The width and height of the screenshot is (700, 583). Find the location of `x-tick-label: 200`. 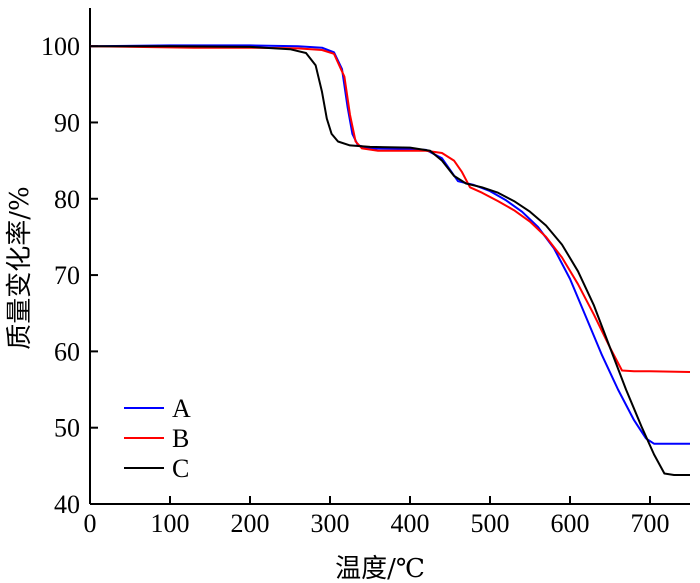

x-tick-label: 200 is located at coordinates (250, 523).